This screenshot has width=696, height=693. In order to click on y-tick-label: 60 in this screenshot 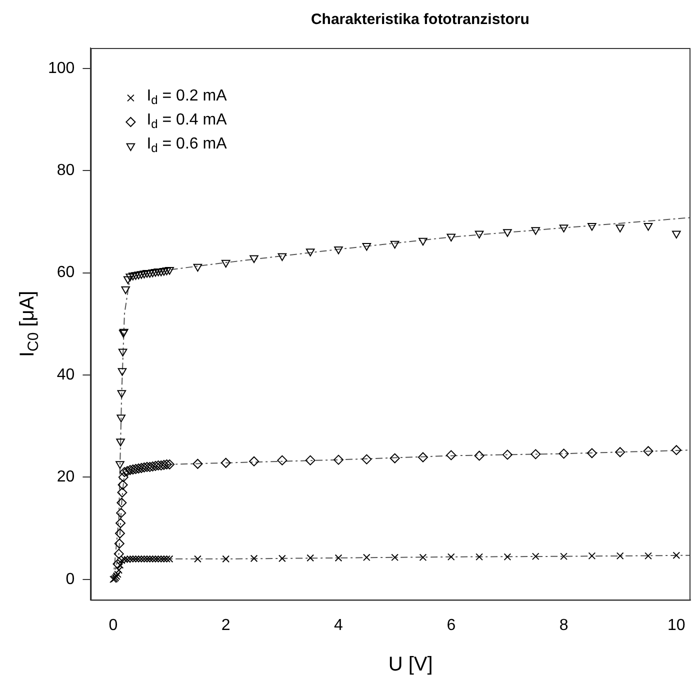, I will do `click(65, 273)`.